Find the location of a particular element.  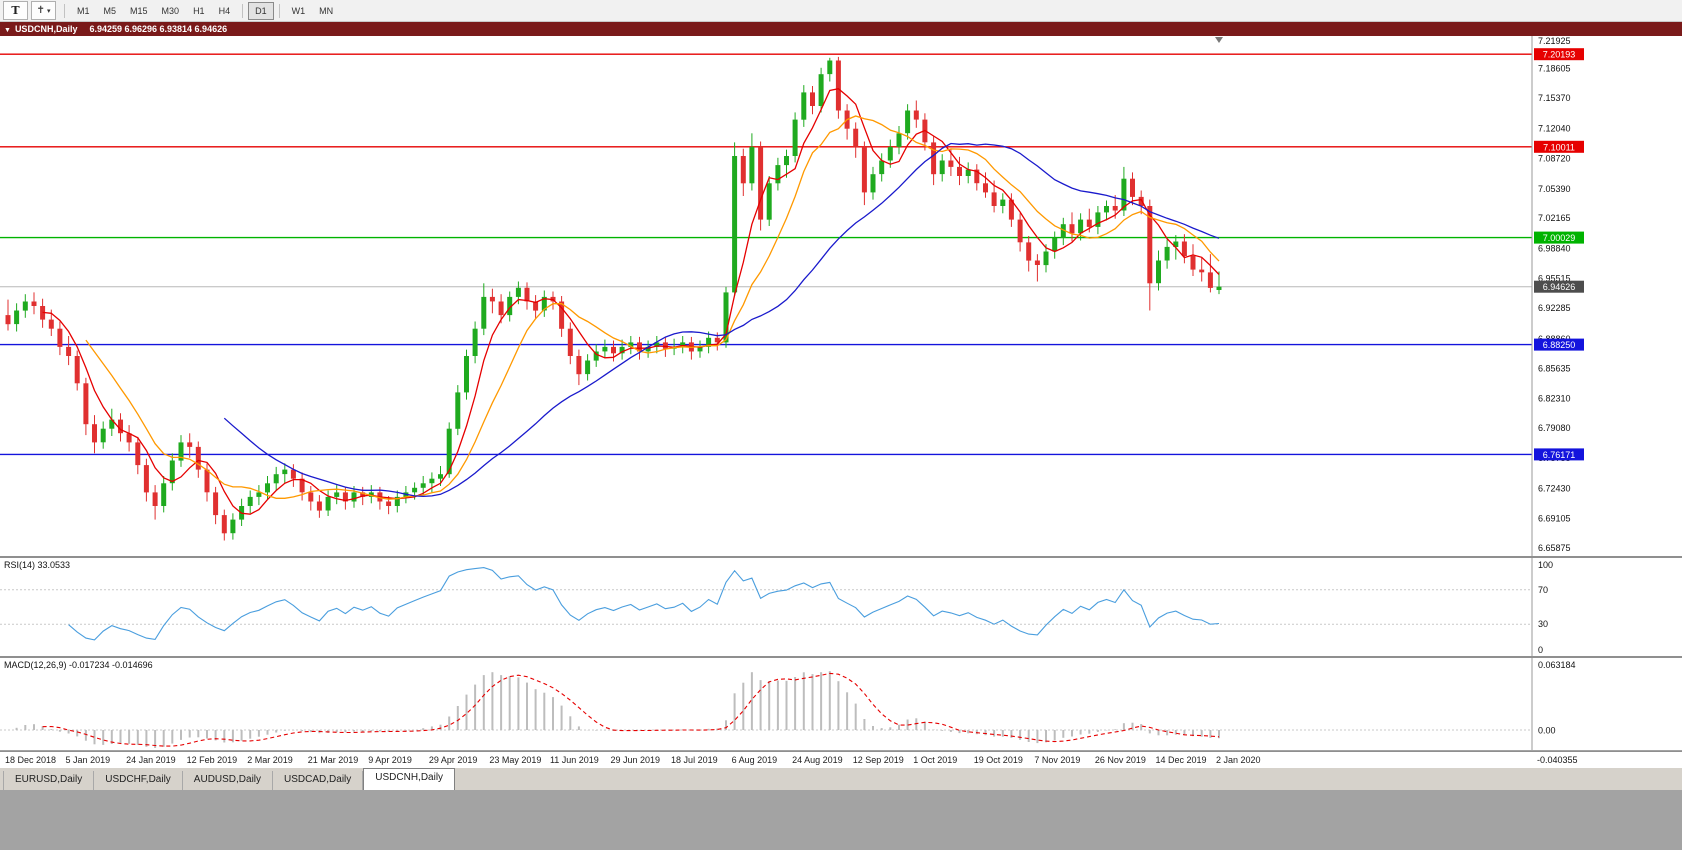

svg-text: 6.76171 is located at coordinates (1559, 455).